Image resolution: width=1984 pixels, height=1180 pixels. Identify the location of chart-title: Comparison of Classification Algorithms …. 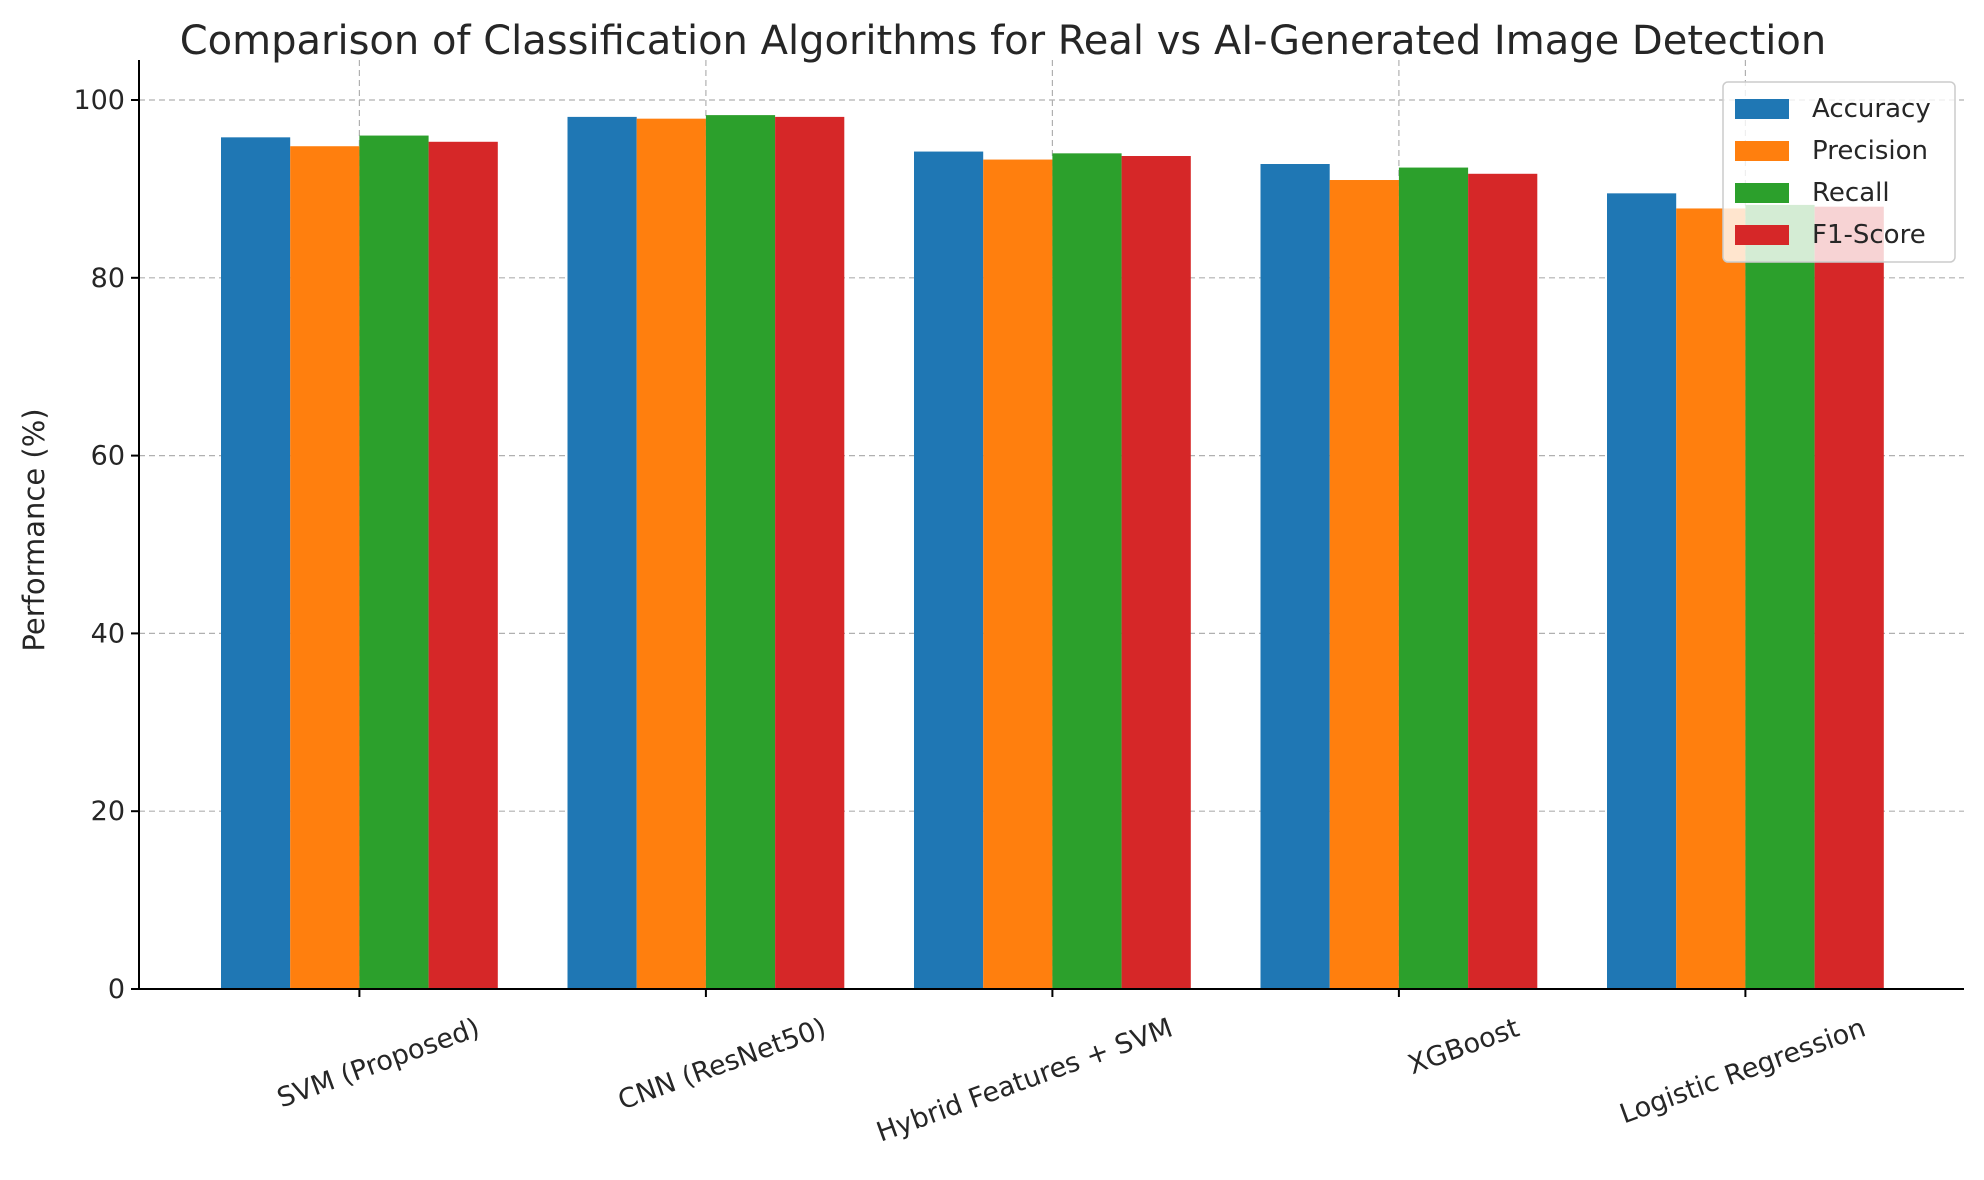
(1003, 41).